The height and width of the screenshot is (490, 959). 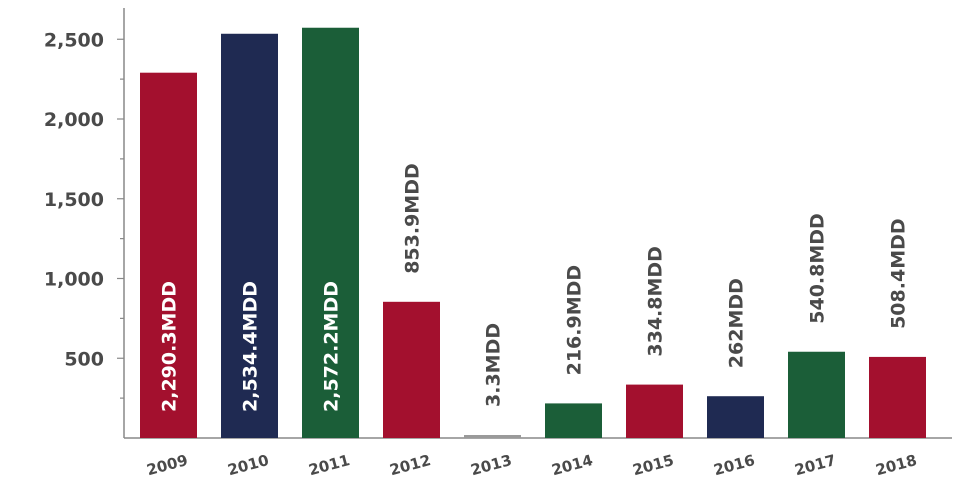 What do you see at coordinates (330, 232) in the screenshot?
I see `bar-2011` at bounding box center [330, 232].